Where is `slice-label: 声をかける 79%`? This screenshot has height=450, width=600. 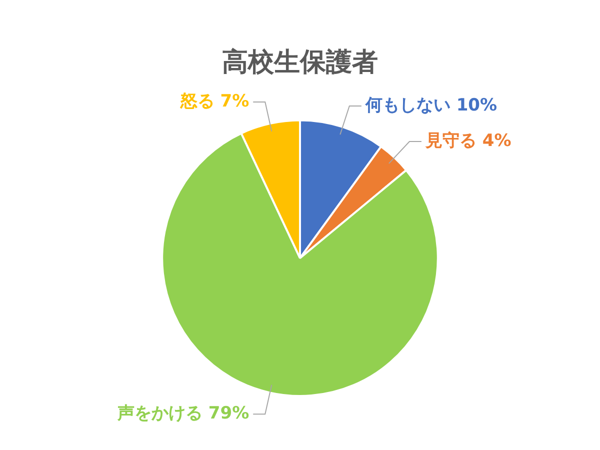 slice-label: 声をかける 79% is located at coordinates (183, 414).